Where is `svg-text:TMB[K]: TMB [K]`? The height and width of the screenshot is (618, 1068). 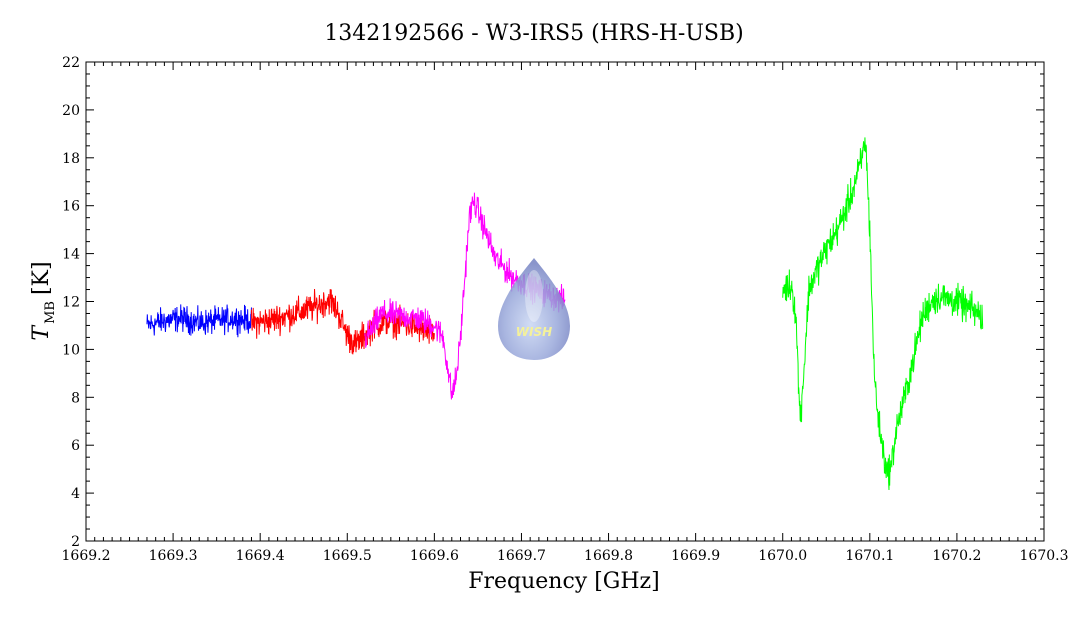
svg-text:TMB[K]: TMB [K] is located at coordinates (43, 300).